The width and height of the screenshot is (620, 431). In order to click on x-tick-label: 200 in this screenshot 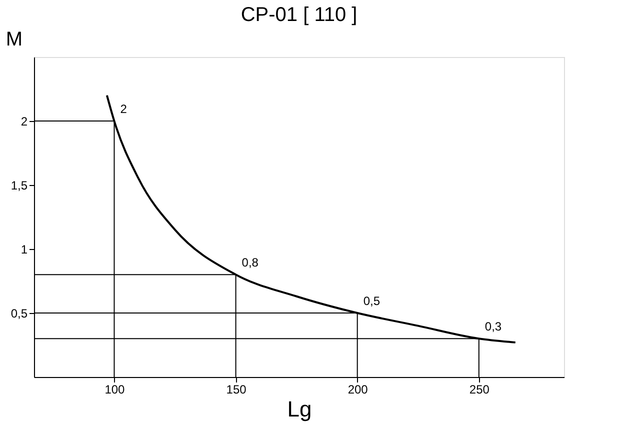, I will do `click(358, 389)`.